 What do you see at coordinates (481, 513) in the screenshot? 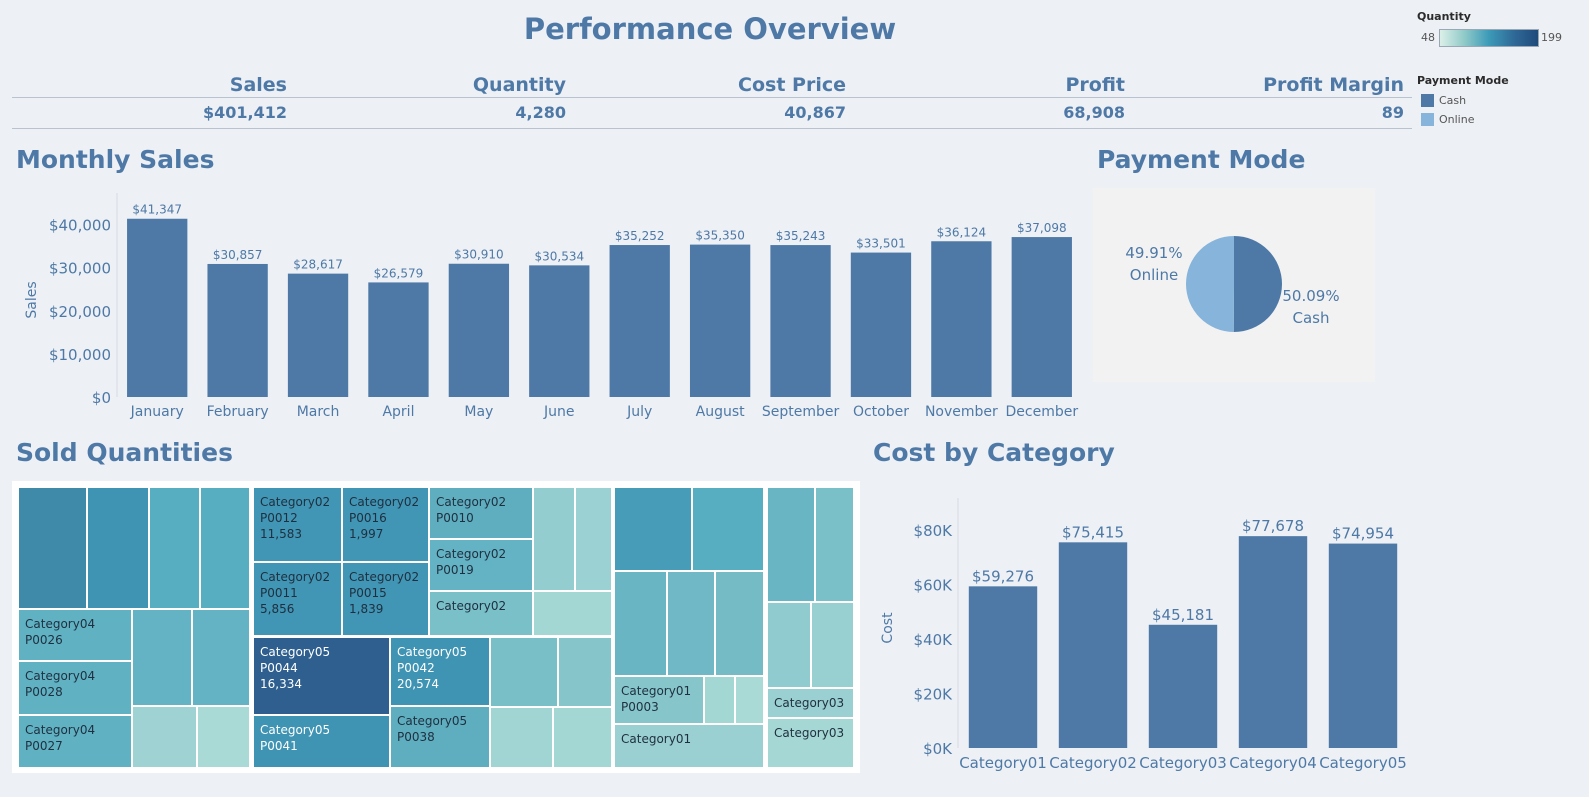
I see `treemap-tile: Category02 P0010` at bounding box center [481, 513].